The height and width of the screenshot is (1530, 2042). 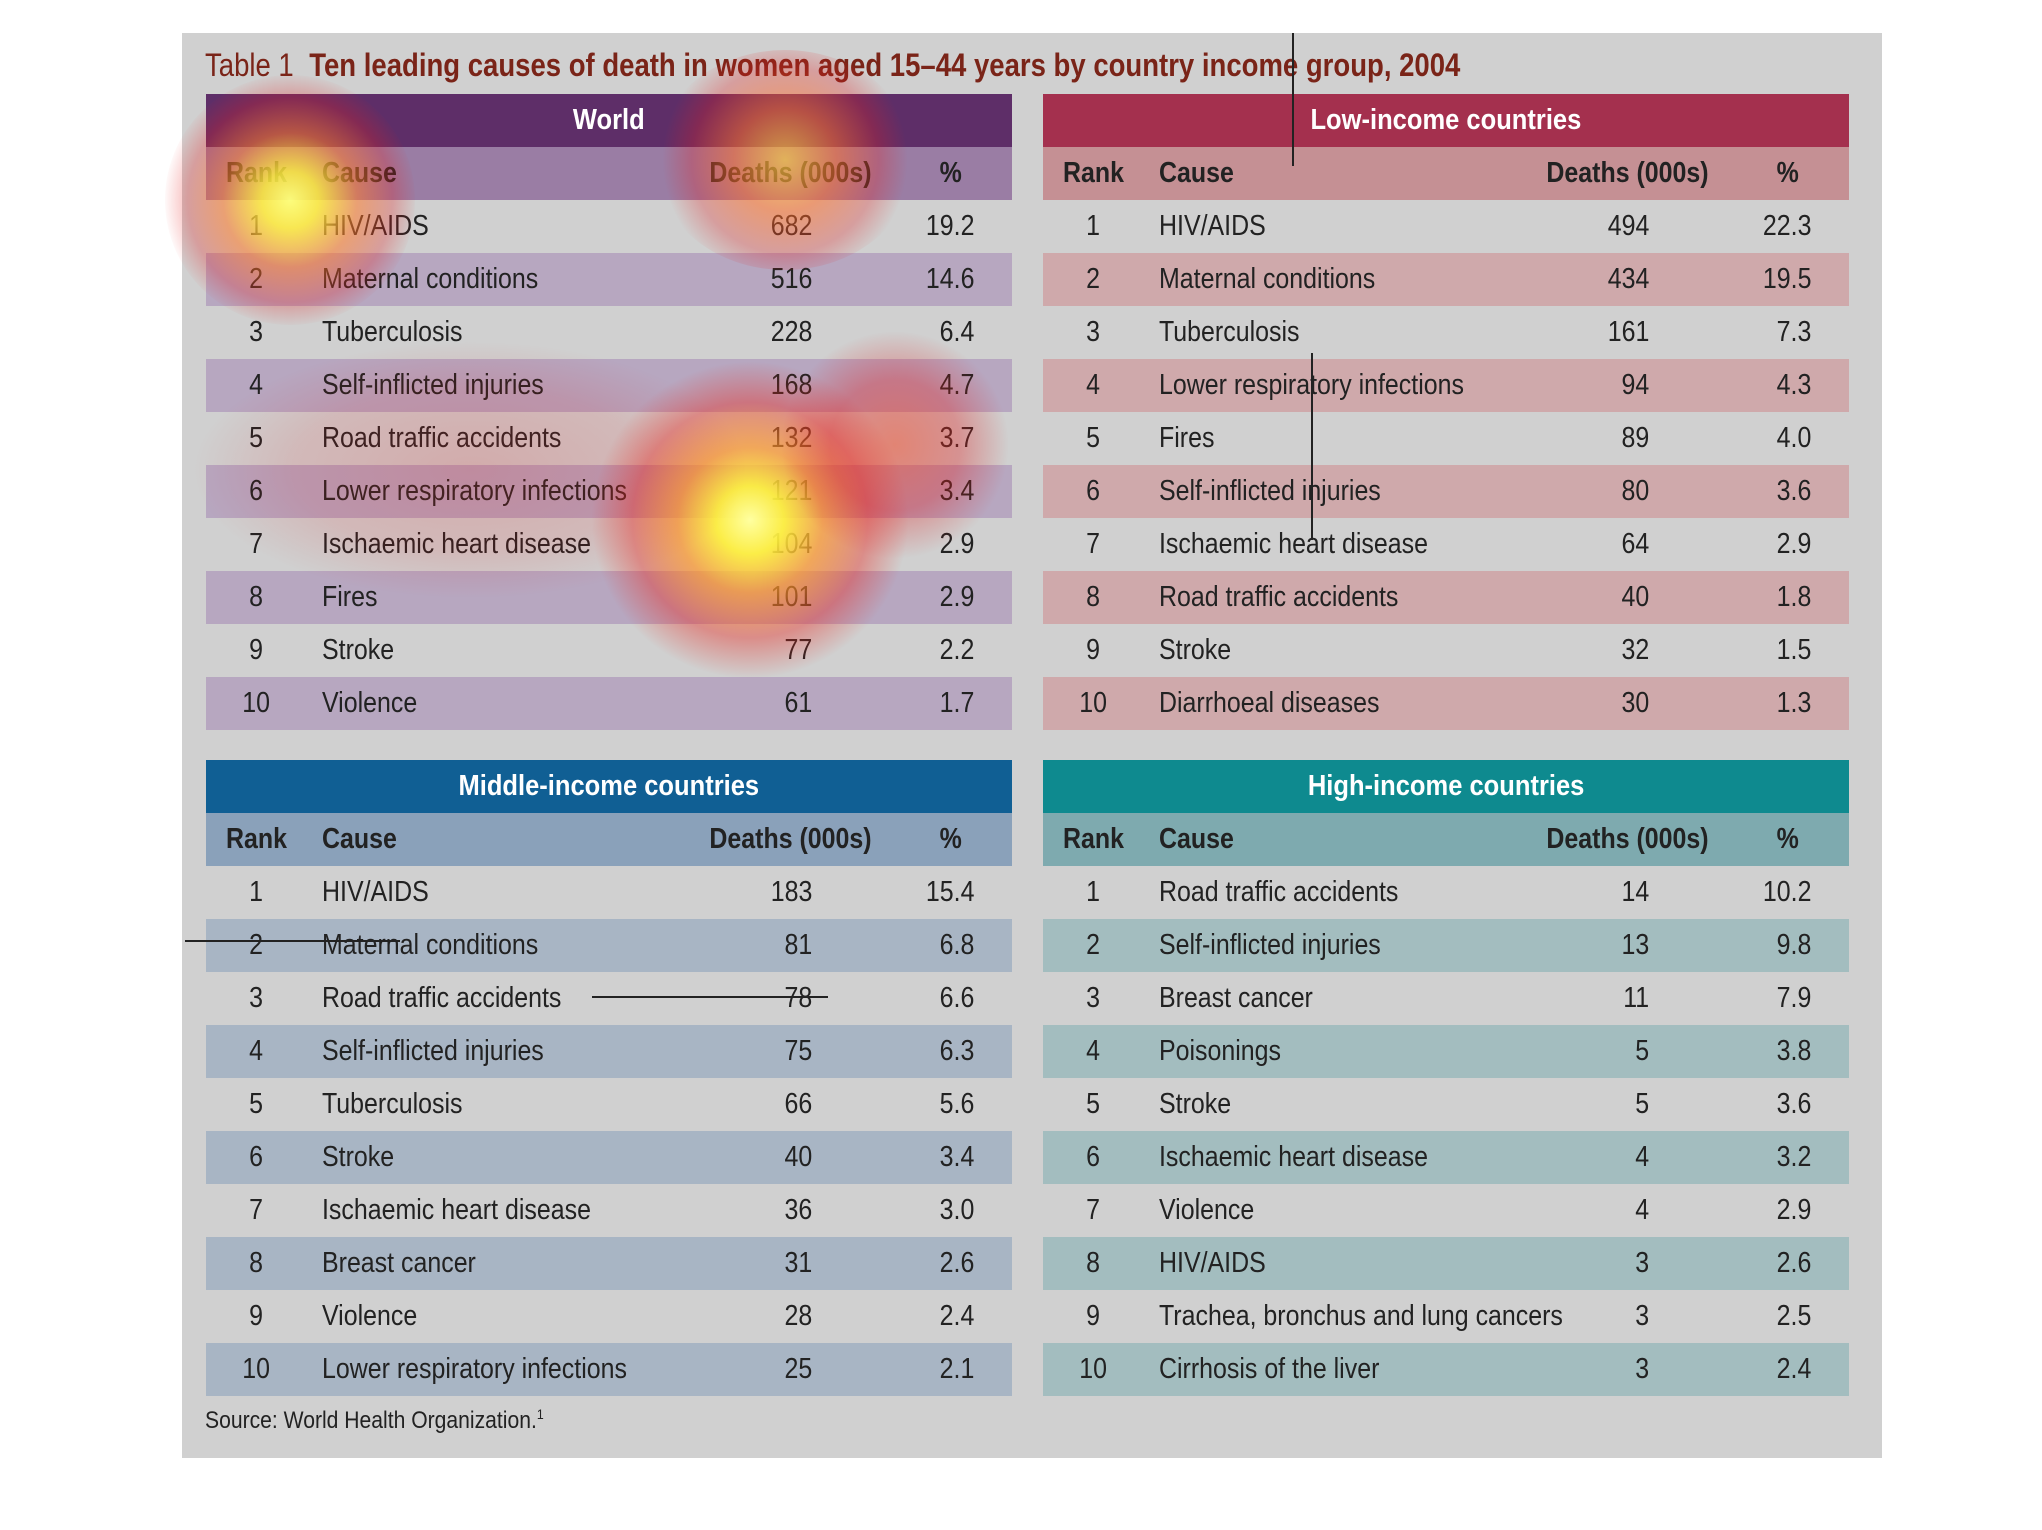 What do you see at coordinates (1269, 703) in the screenshot?
I see `cause-cell-text: Diarrhoeal diseases` at bounding box center [1269, 703].